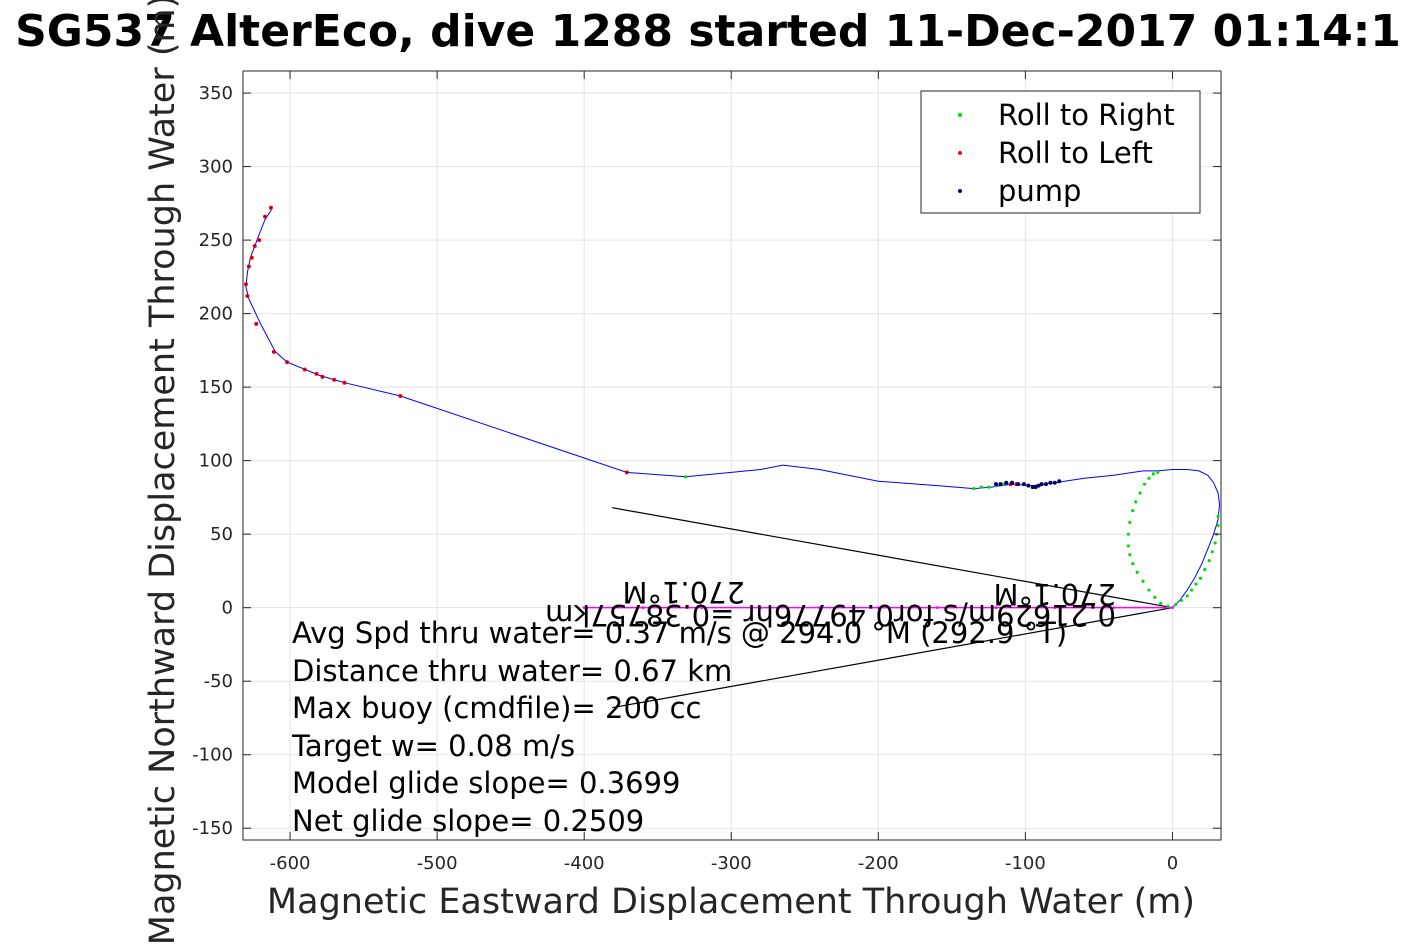 The width and height of the screenshot is (1417, 945). What do you see at coordinates (290, 863) in the screenshot?
I see `x-tick-label: -600` at bounding box center [290, 863].